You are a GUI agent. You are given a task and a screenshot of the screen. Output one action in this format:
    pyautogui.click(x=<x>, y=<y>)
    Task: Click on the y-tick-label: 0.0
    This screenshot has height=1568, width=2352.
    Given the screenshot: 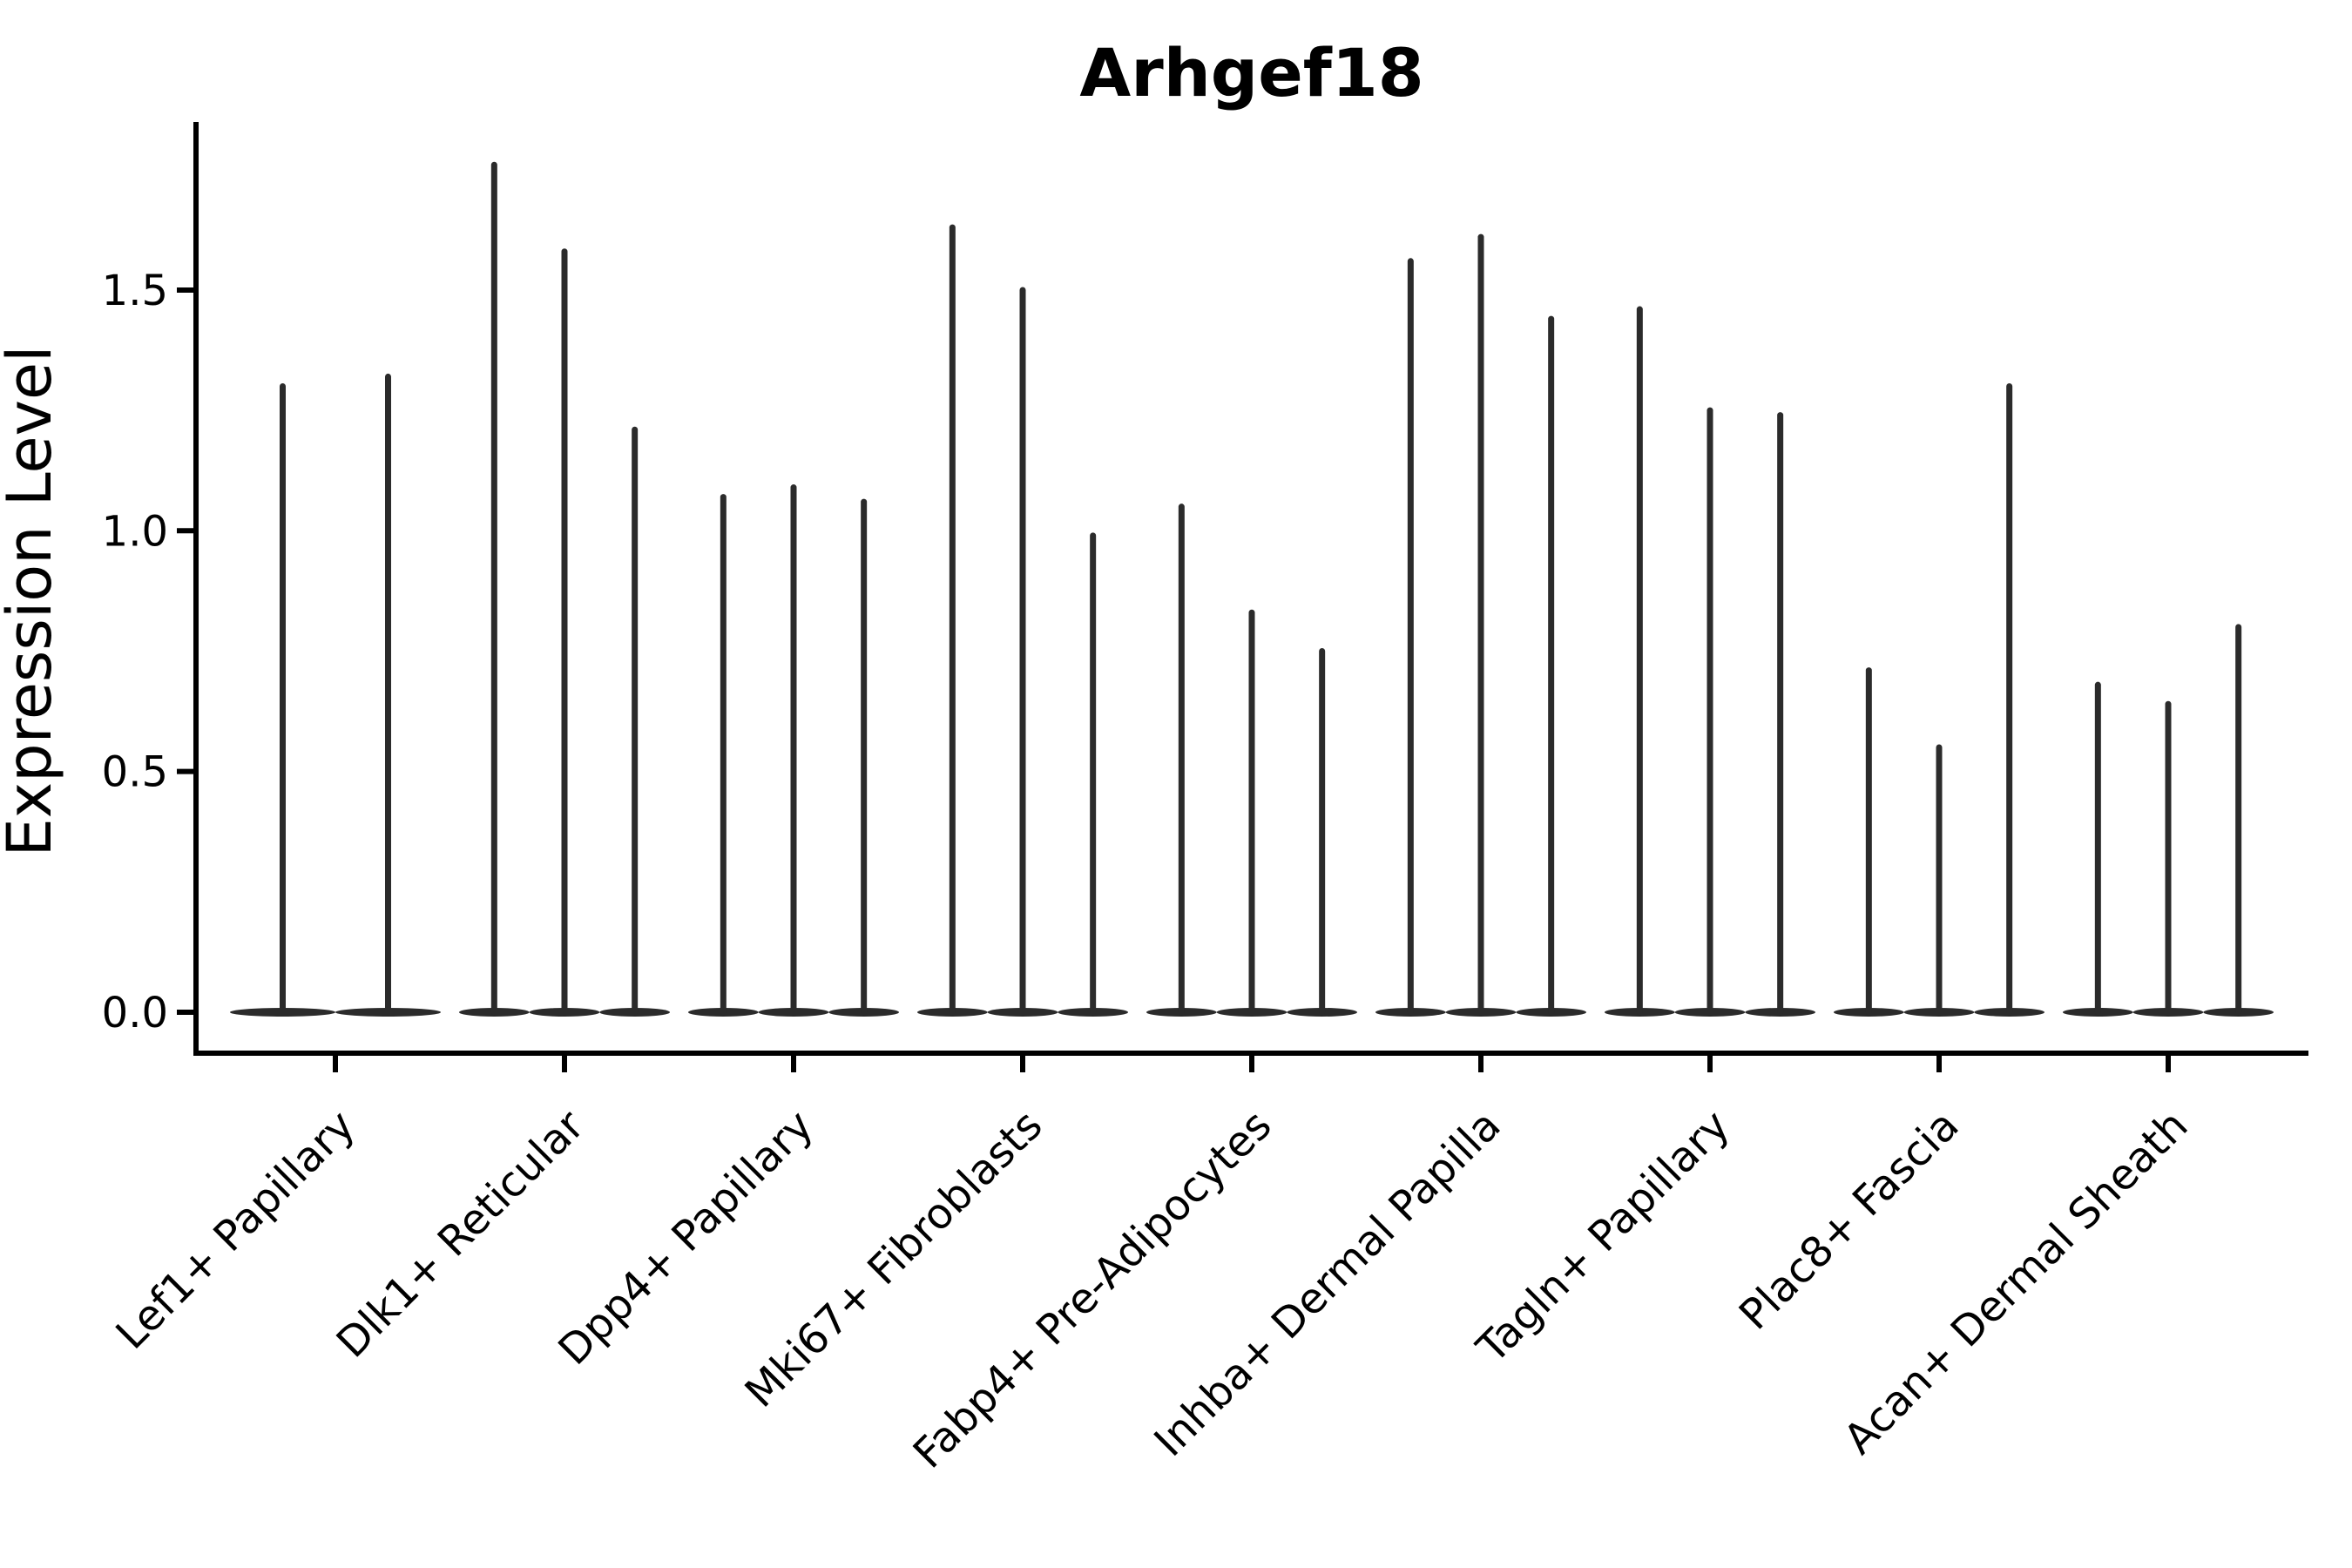 What is the action you would take?
    pyautogui.click(x=135, y=1013)
    